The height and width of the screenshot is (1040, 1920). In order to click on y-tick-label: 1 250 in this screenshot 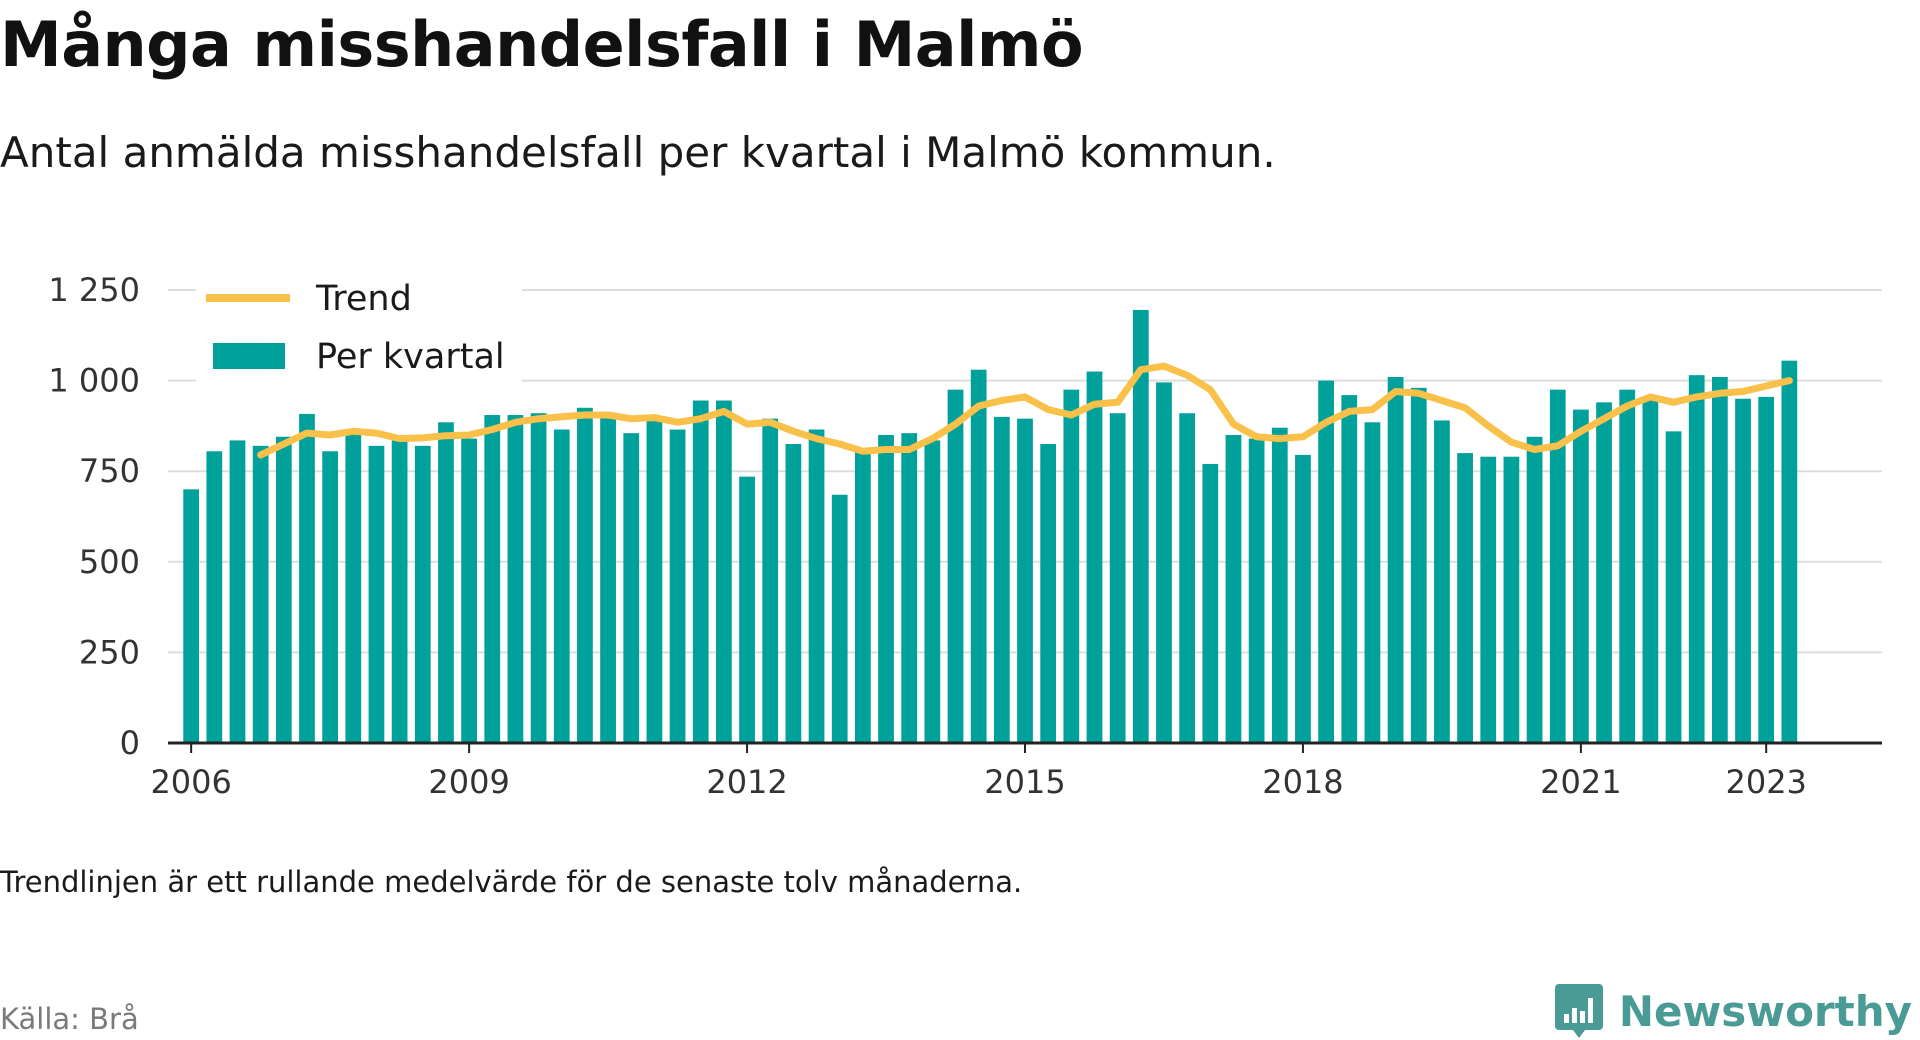, I will do `click(94, 290)`.